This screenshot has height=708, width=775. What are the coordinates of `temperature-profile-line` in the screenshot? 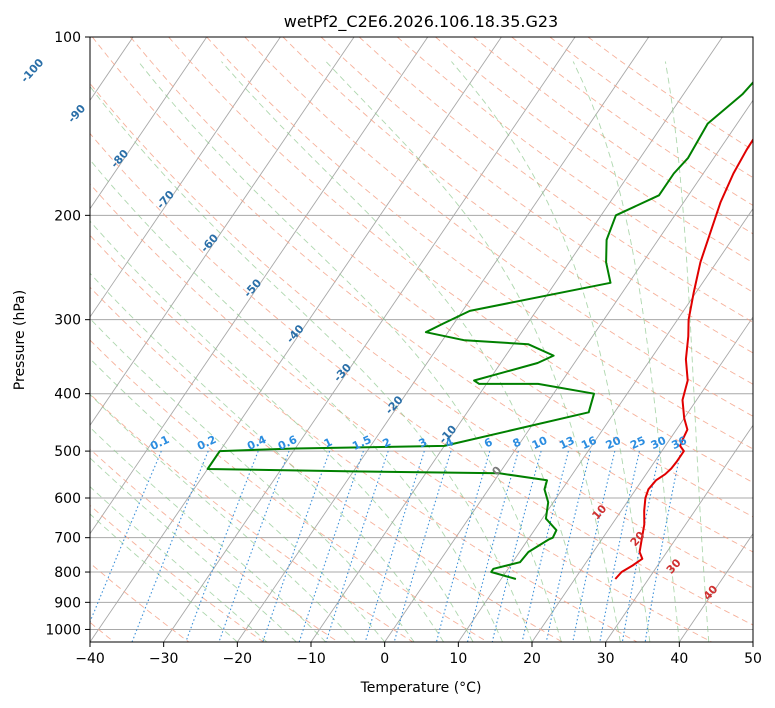 It's located at (683, 358).